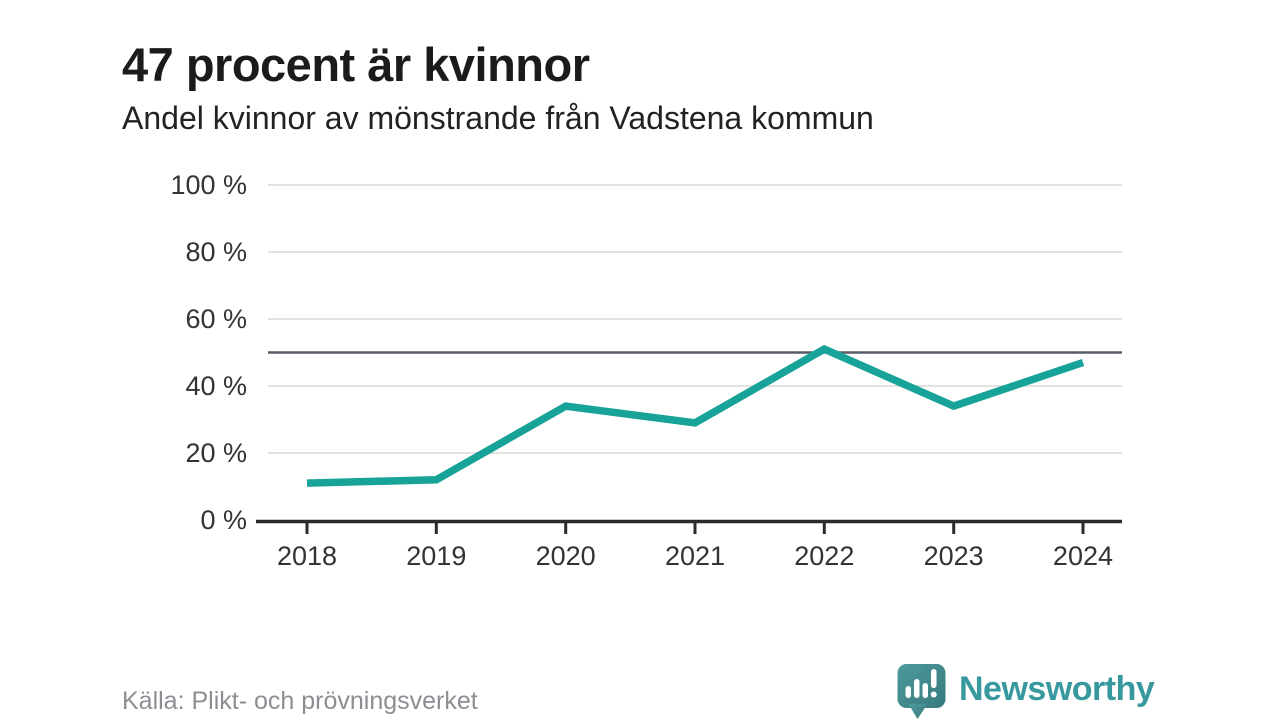  What do you see at coordinates (1057, 688) in the screenshot?
I see `brand-name: Newsworthy` at bounding box center [1057, 688].